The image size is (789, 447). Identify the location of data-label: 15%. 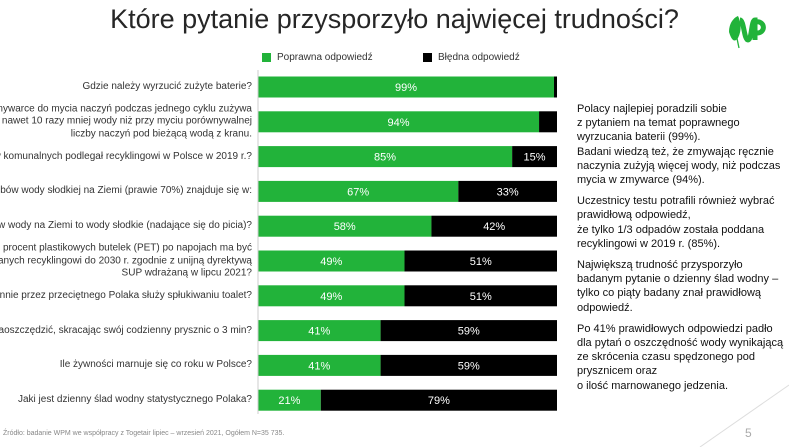
(535, 158).